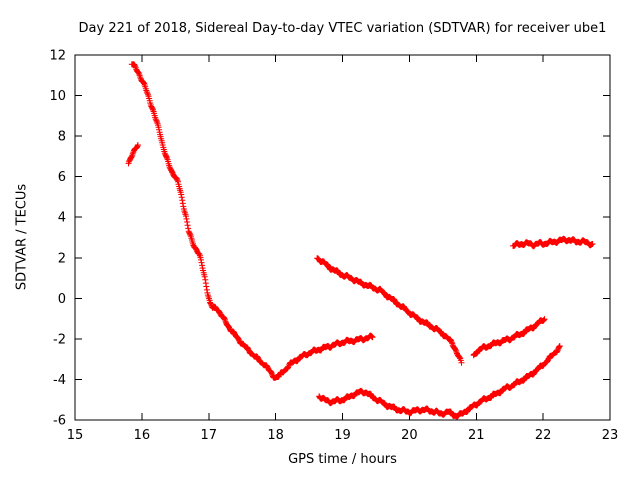 The height and width of the screenshot is (480, 640). I want to click on y-tick-label: -4, so click(59, 380).